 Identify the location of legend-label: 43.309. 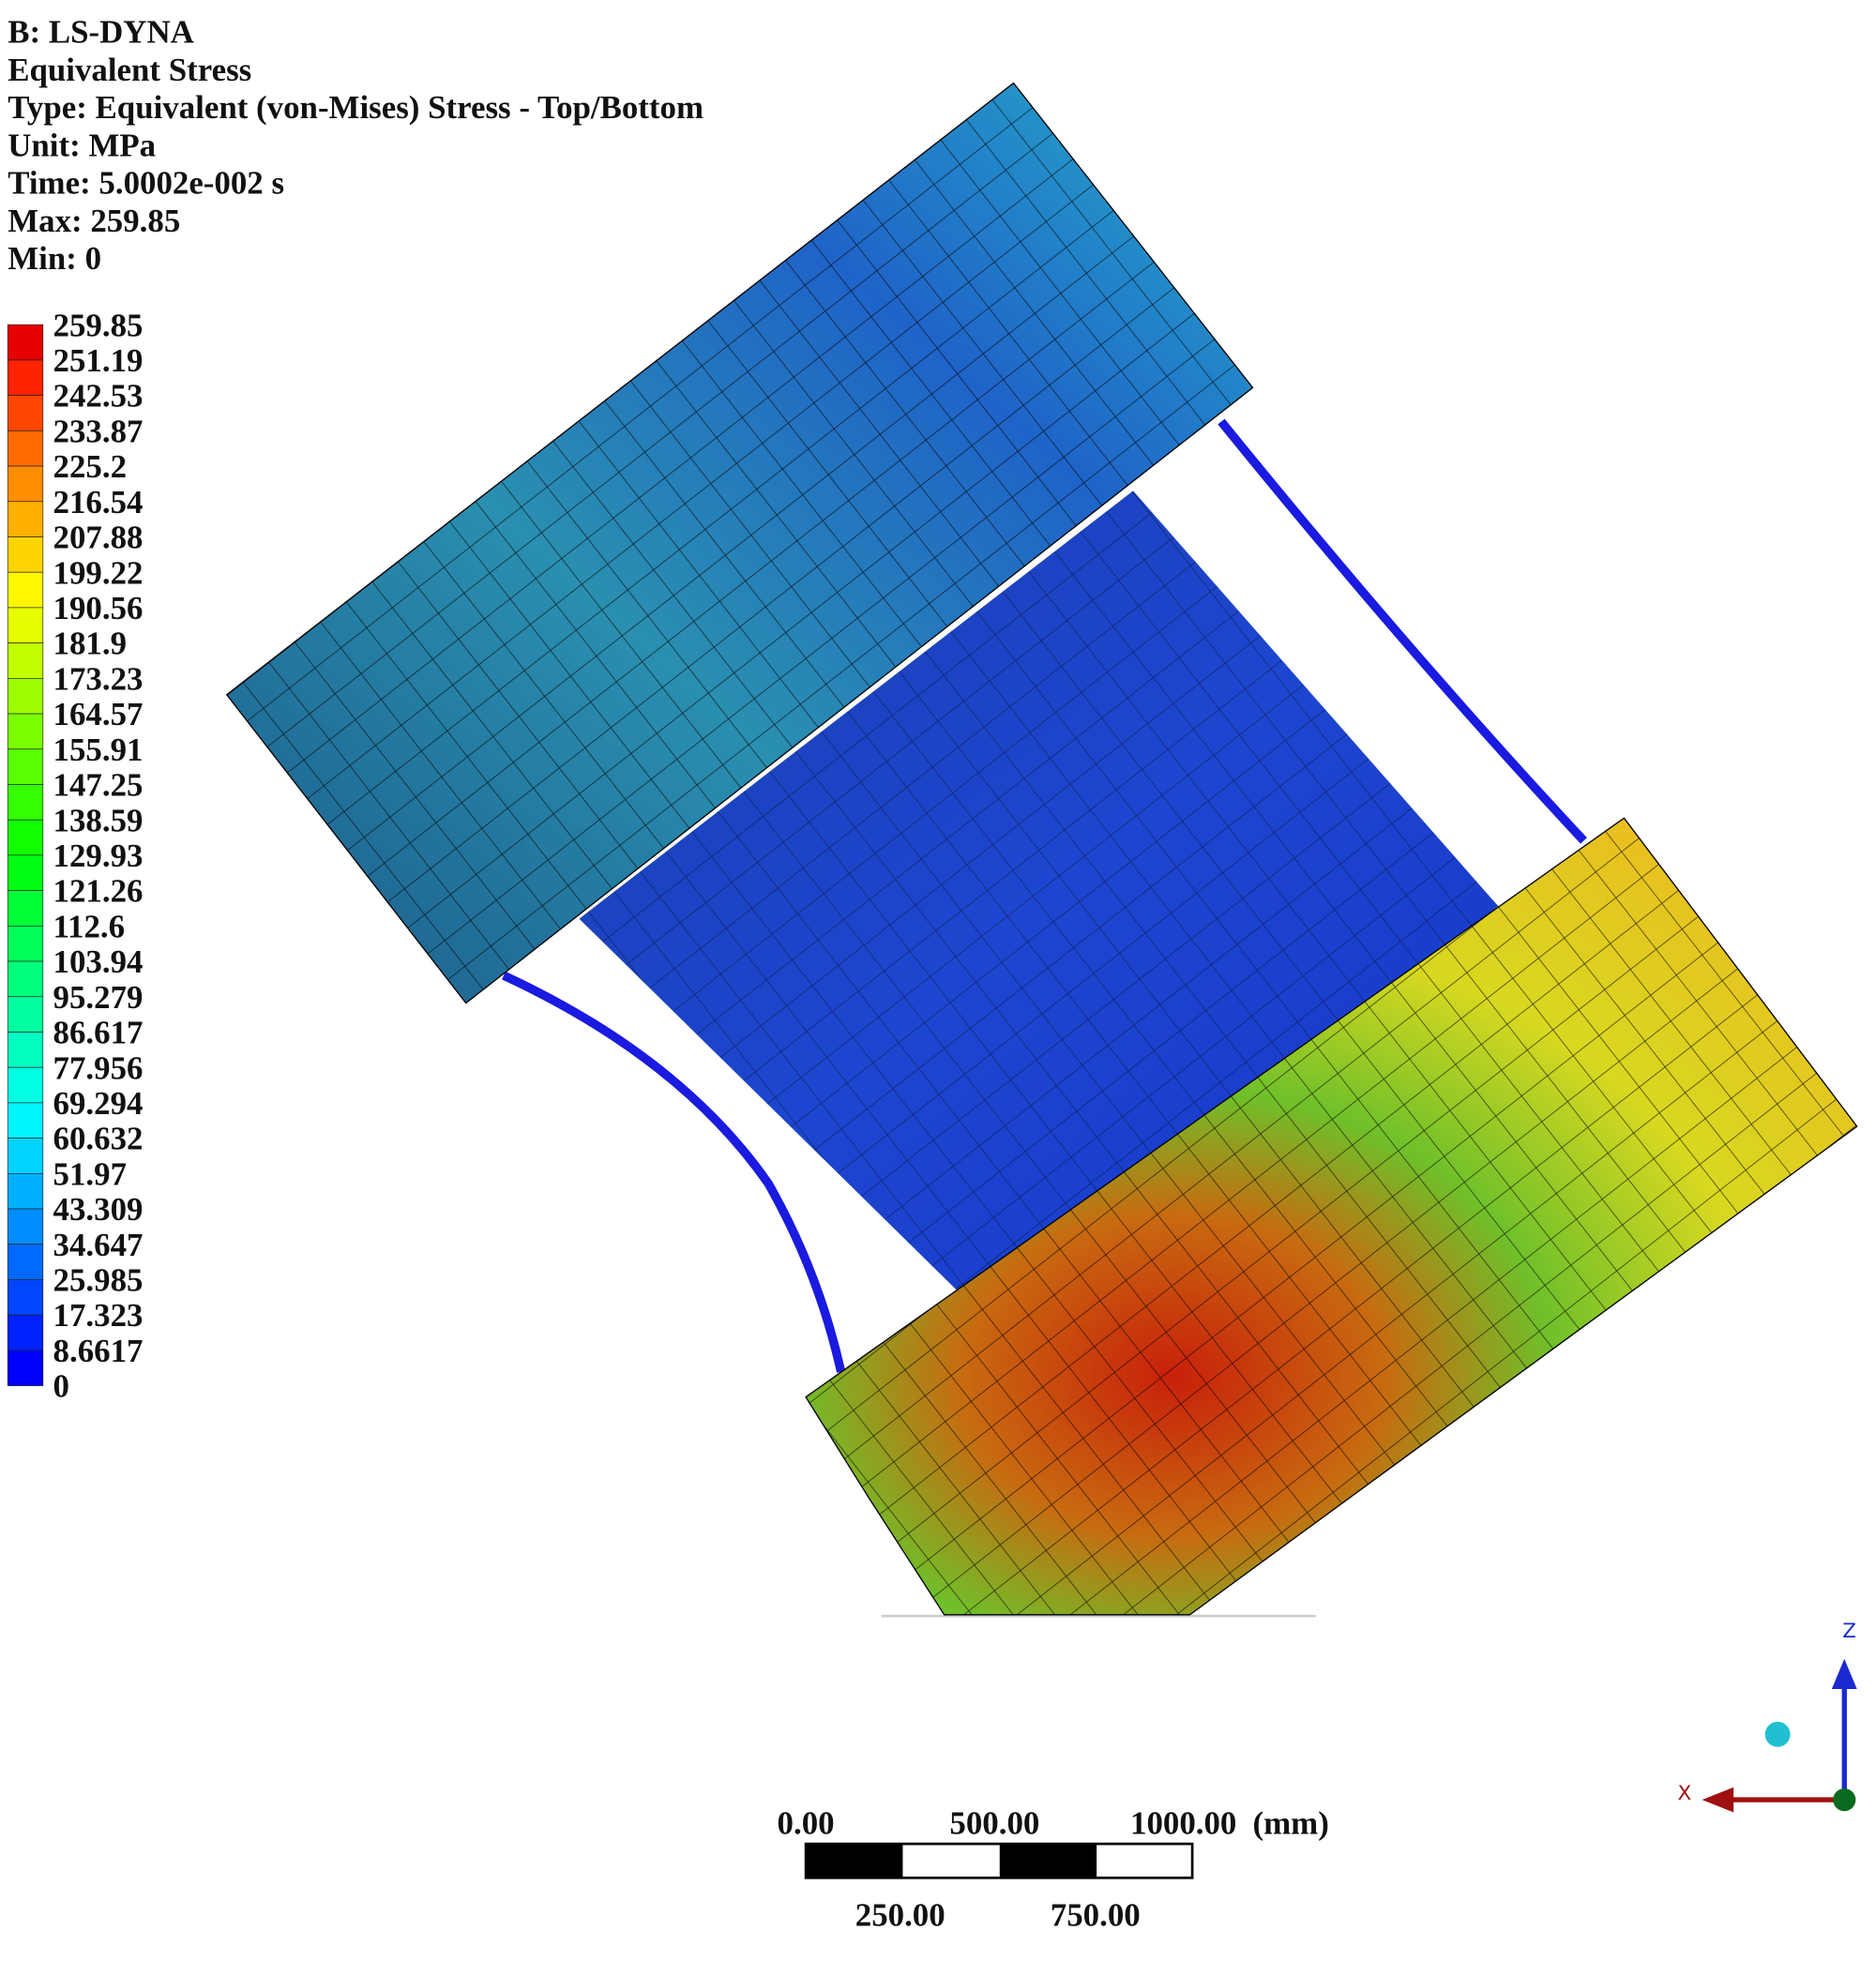
(98, 1209).